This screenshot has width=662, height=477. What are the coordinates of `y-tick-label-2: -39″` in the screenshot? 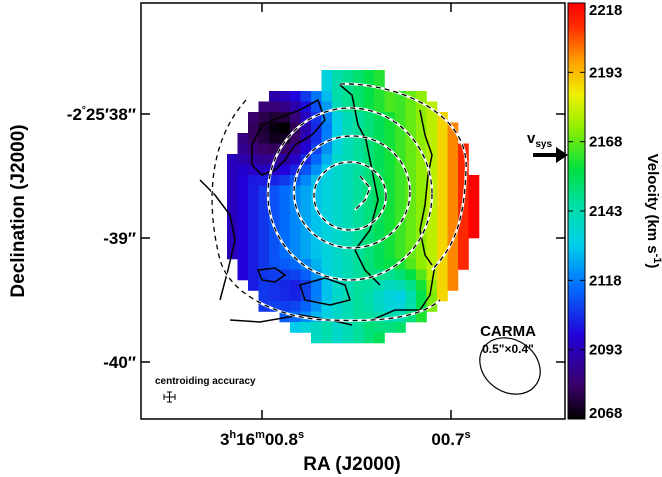 It's located at (119, 238).